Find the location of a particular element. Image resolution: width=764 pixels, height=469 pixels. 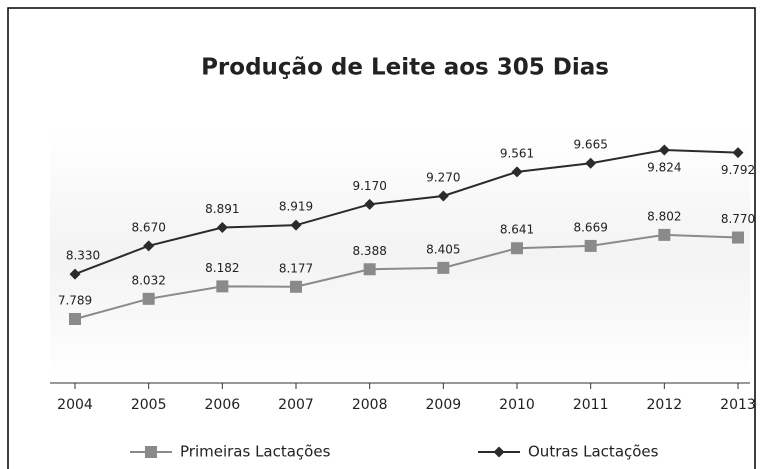

data-label: 7.789 is located at coordinates (75, 301).